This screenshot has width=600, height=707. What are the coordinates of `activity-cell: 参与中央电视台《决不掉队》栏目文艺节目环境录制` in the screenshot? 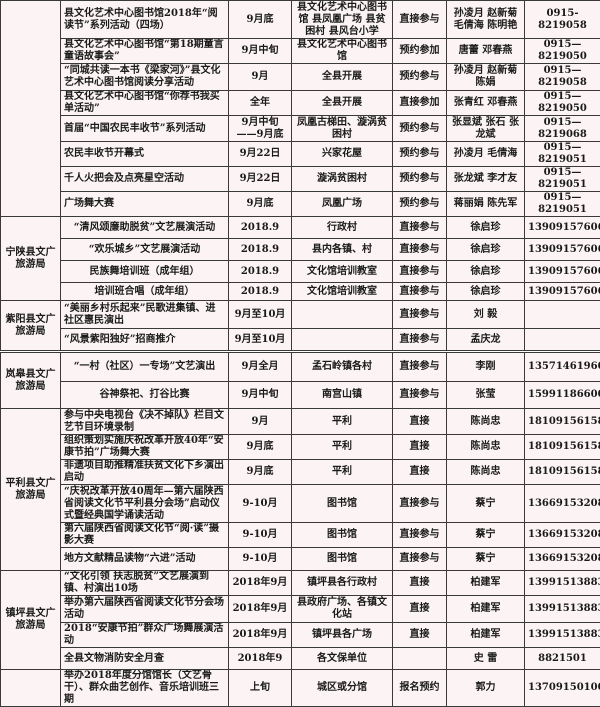 It's located at (145, 422).